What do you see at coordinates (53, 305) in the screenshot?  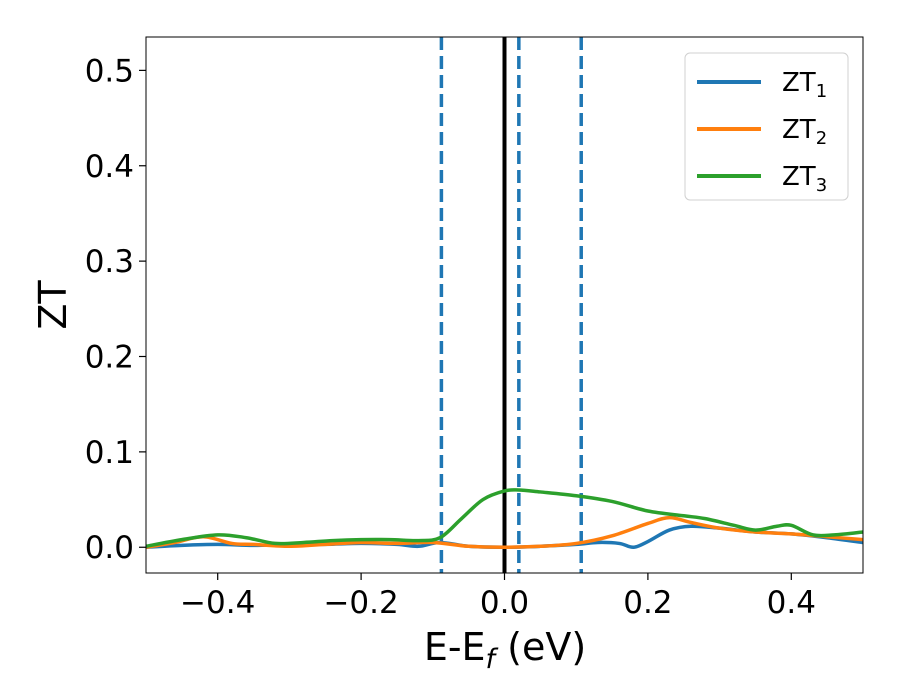 I see `y-axis-title: ZT` at bounding box center [53, 305].